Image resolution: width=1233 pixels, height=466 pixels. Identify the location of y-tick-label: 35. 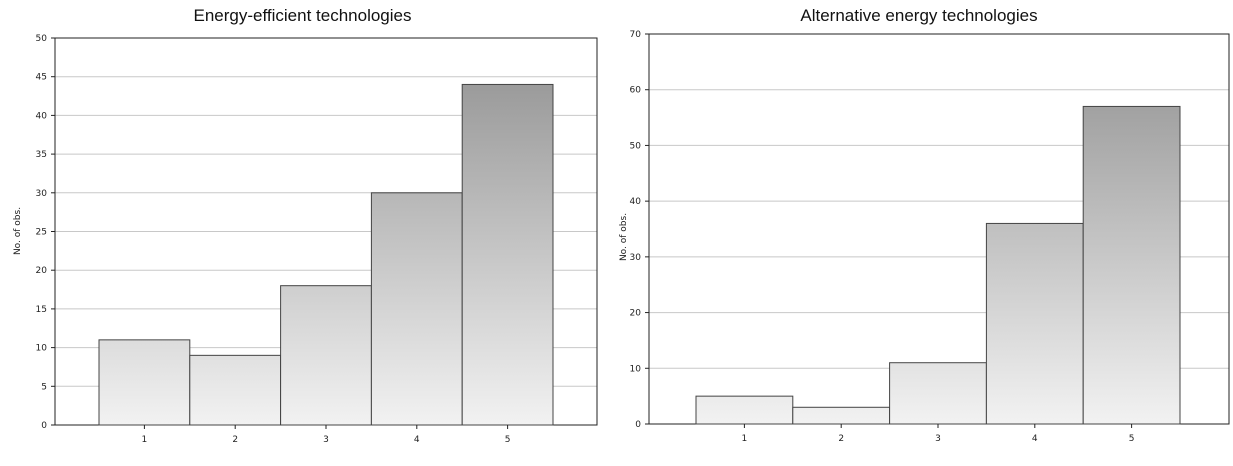
(41, 155).